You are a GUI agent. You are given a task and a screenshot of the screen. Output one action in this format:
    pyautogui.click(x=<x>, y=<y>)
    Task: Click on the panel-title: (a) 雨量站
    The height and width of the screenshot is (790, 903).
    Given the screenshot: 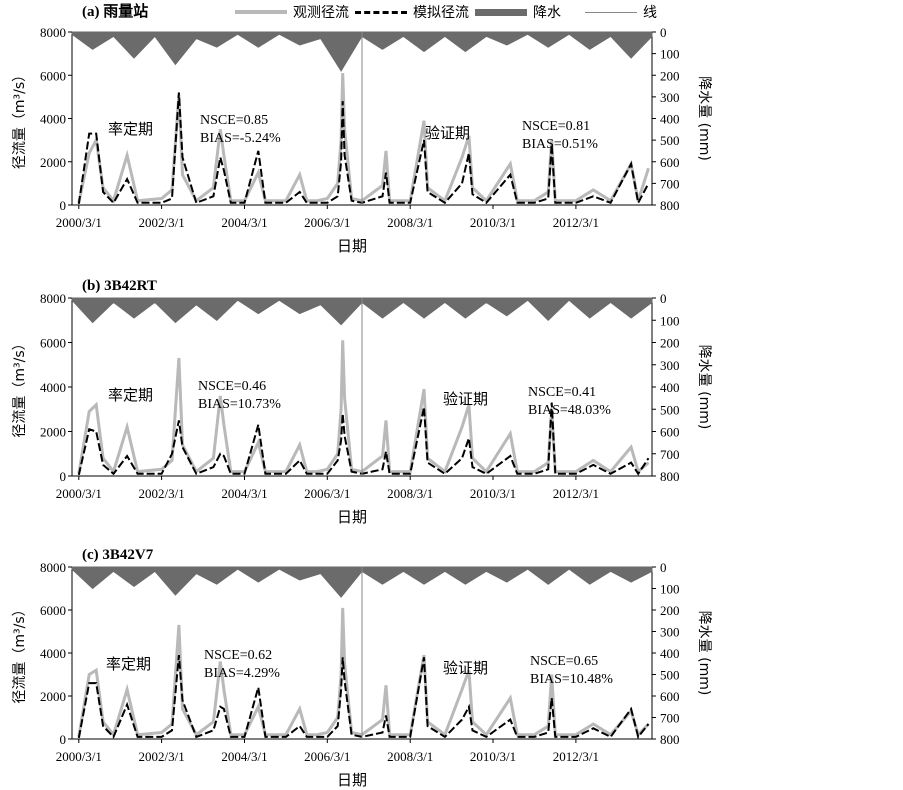 What is the action you would take?
    pyautogui.click(x=115, y=11)
    